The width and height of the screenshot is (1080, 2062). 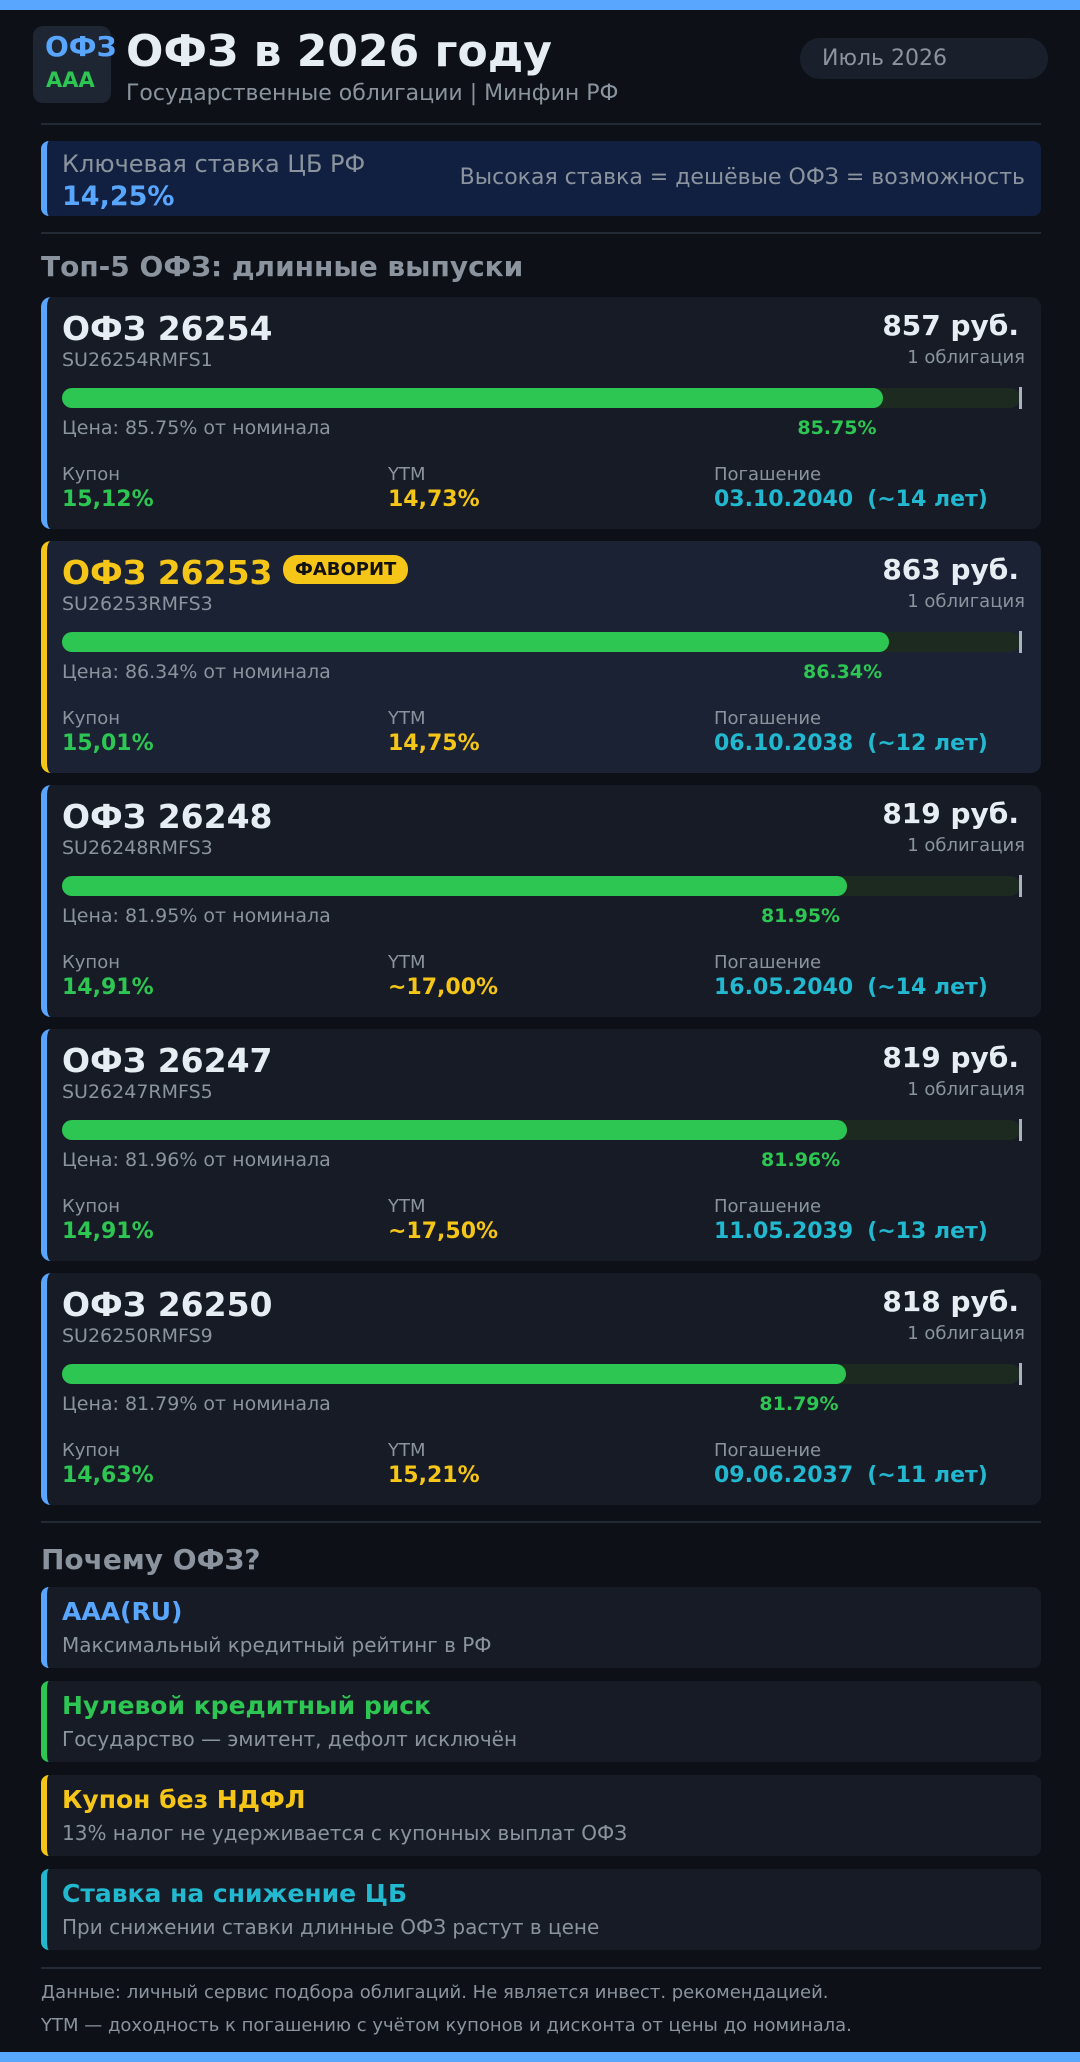 I want to click on metric-value: 14,91%, so click(x=108, y=987).